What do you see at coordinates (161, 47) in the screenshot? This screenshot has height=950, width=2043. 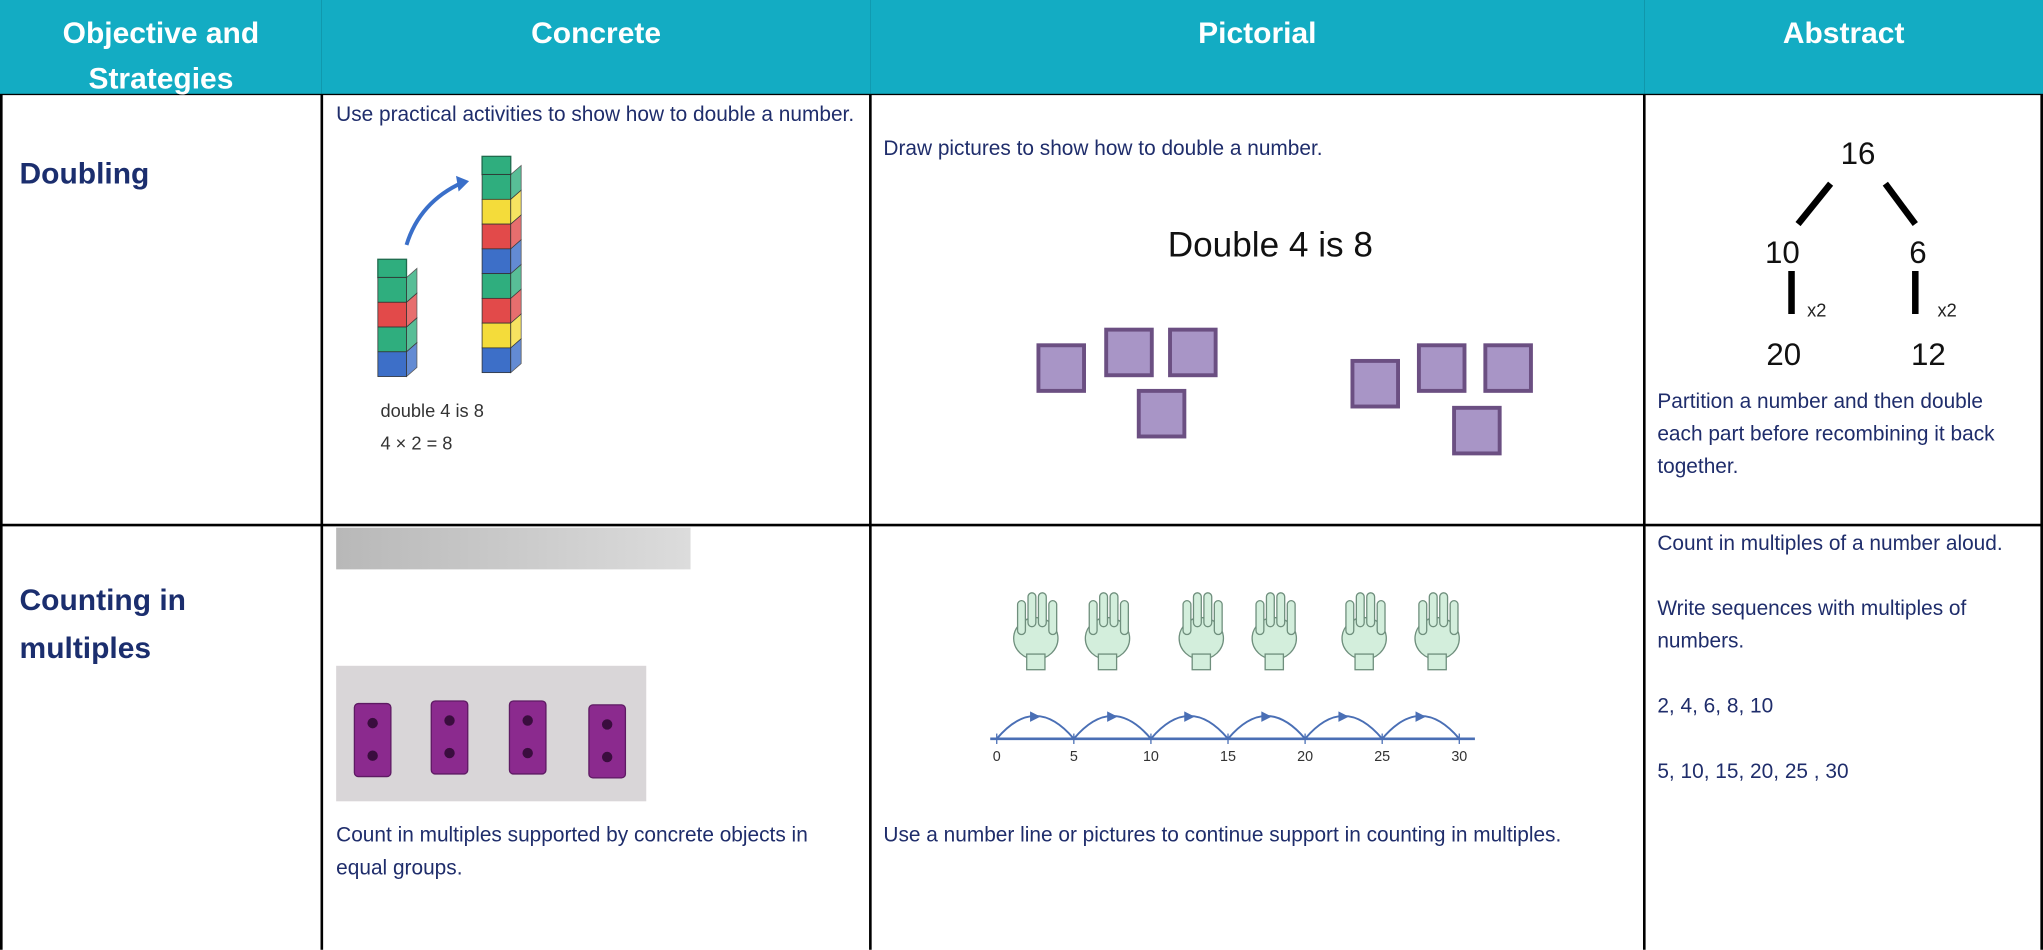 I see `header-cell: Objective and Strategies` at bounding box center [161, 47].